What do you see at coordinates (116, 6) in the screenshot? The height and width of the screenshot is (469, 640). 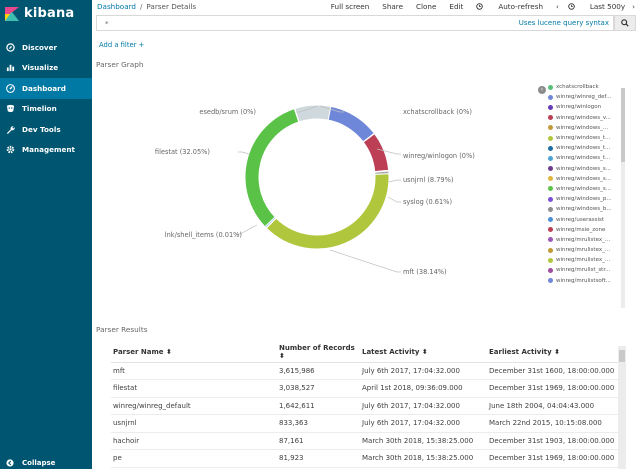 I see `breadcrumb-dashboard-link: Dashboard` at bounding box center [116, 6].